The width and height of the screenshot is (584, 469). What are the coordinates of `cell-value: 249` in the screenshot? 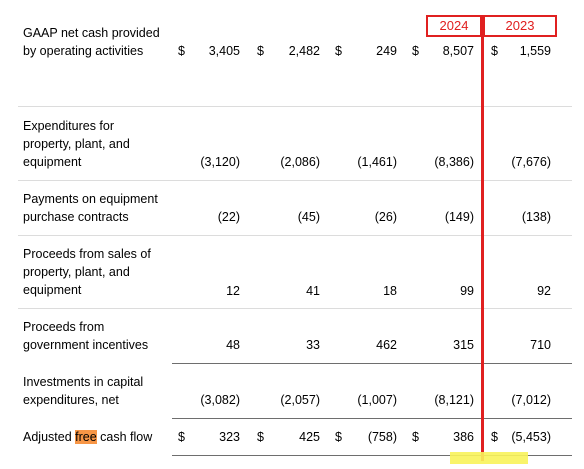 It's located at (386, 51).